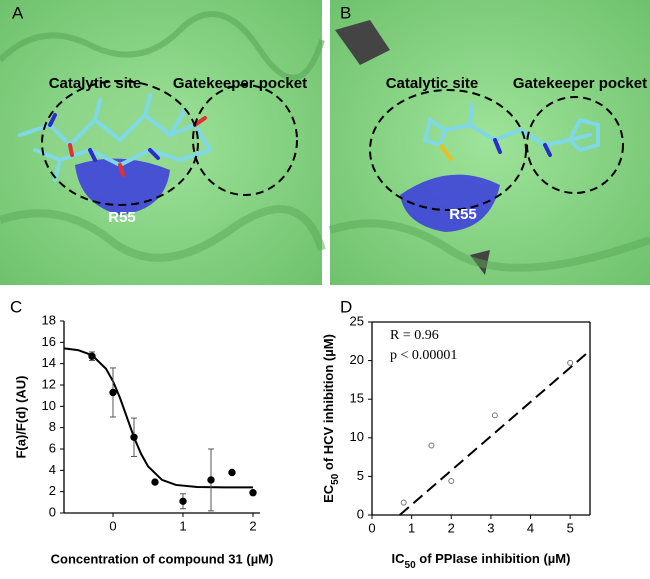 The width and height of the screenshot is (650, 579). I want to click on y-tick-label: 5, so click(360, 475).